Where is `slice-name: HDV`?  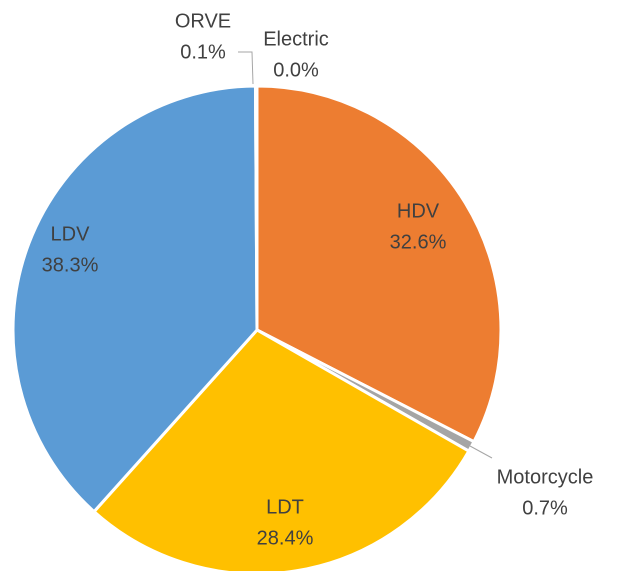 slice-name: HDV is located at coordinates (418, 211).